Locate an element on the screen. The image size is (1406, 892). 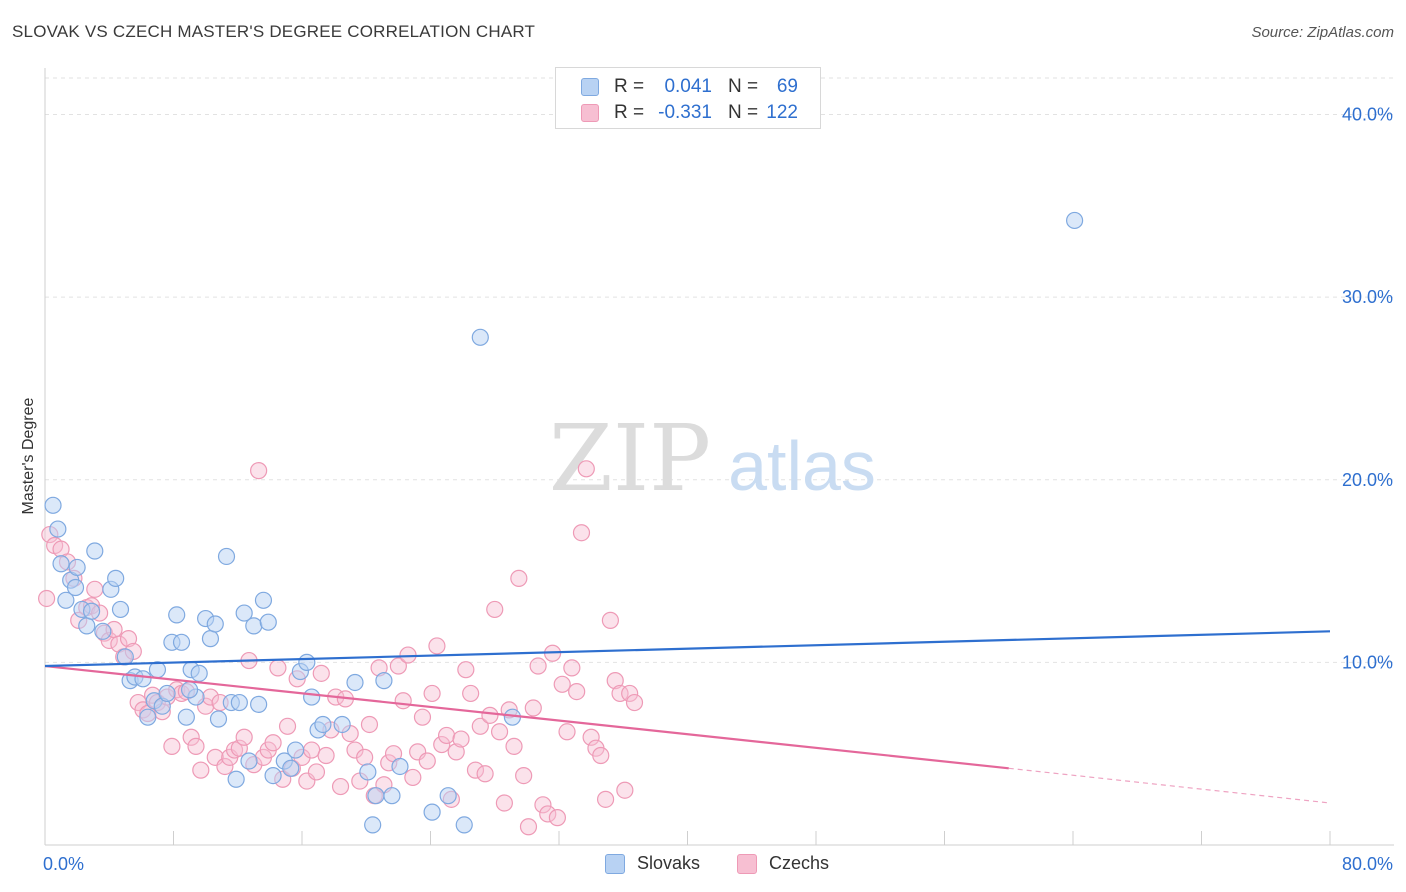
y-axis-title: Master's Degree is located at coordinates (28, 455).